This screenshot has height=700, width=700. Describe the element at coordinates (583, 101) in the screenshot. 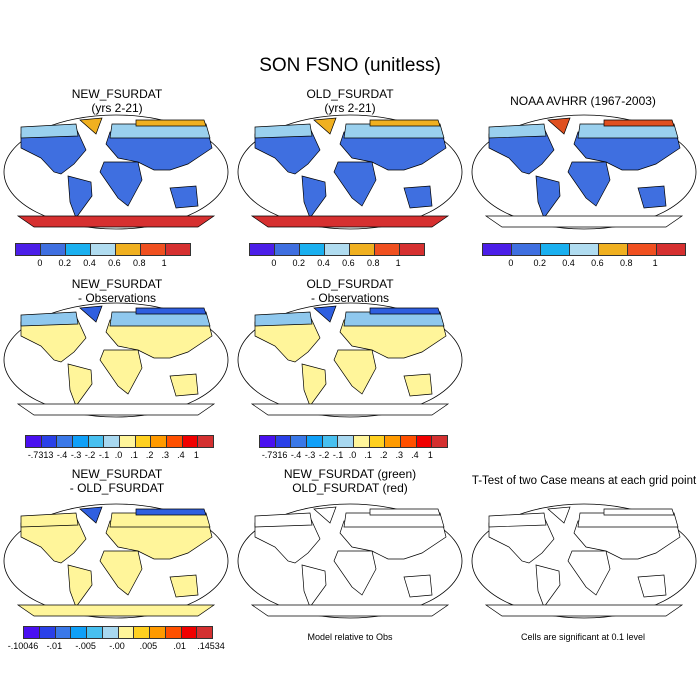

I see `panel-title-line1: NOAA AVHRR (1967-2003)` at that location.